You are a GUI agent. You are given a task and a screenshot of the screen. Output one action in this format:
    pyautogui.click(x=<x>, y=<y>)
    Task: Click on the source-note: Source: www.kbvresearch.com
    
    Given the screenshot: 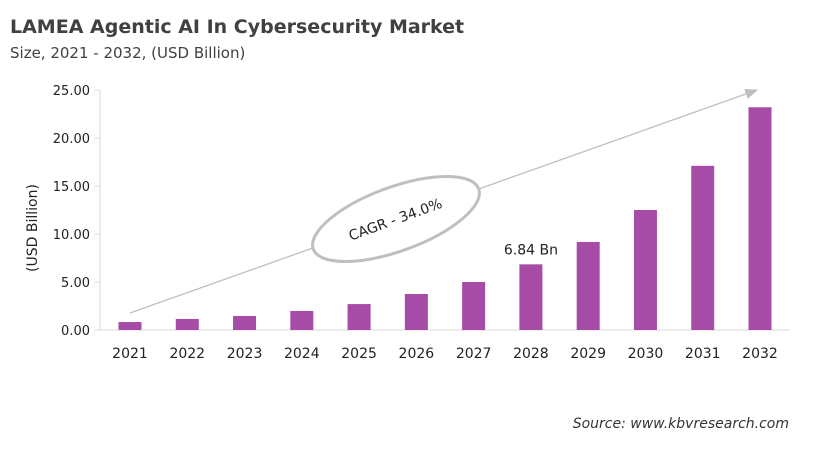 What is the action you would take?
    pyautogui.click(x=680, y=424)
    